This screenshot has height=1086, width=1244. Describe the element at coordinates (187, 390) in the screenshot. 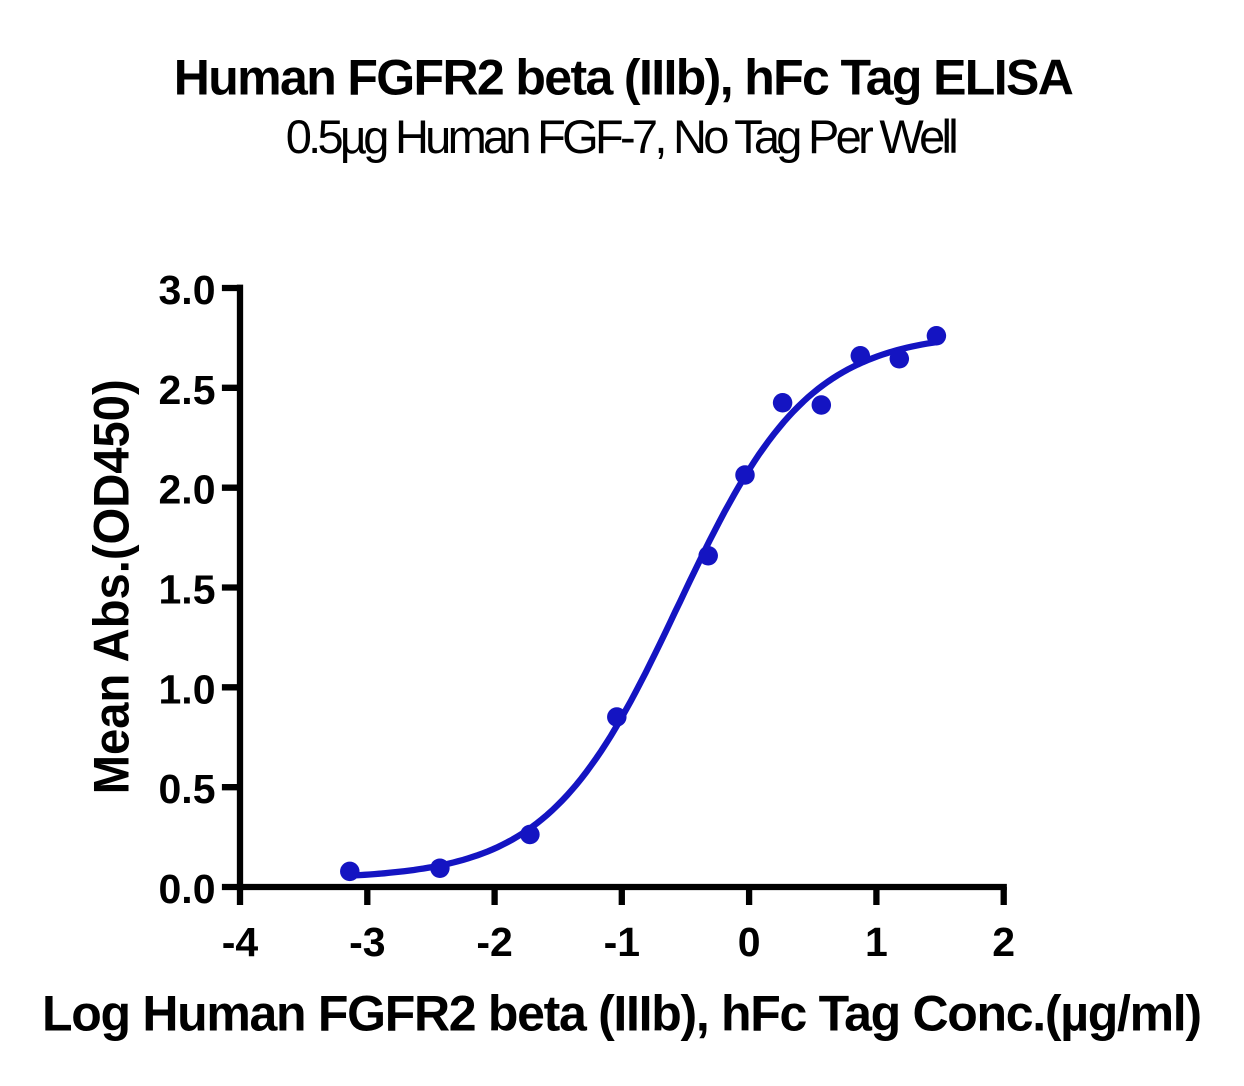

I see `svg-text: 2.5` at that location.